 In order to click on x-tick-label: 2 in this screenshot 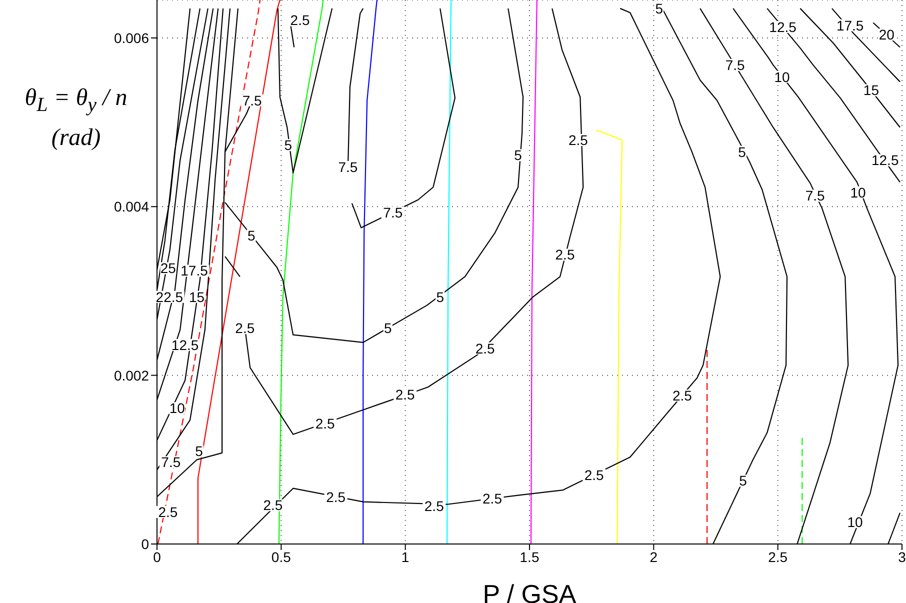, I will do `click(654, 556)`.